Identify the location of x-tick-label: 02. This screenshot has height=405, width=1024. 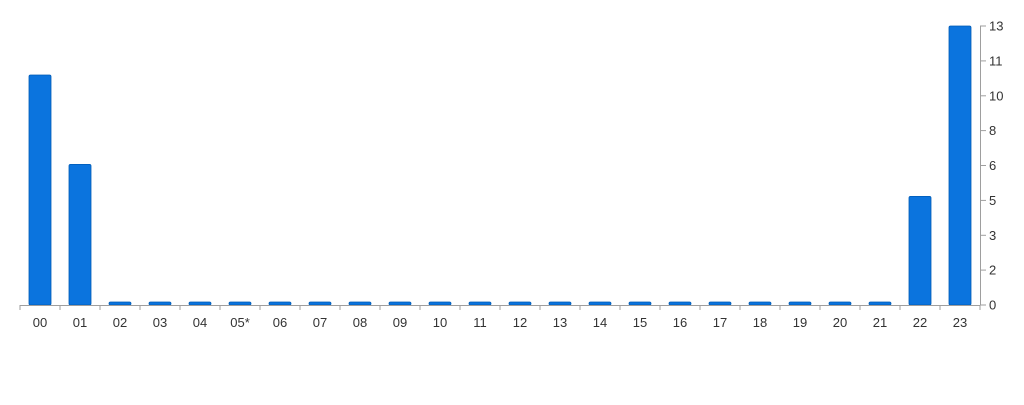
(120, 322).